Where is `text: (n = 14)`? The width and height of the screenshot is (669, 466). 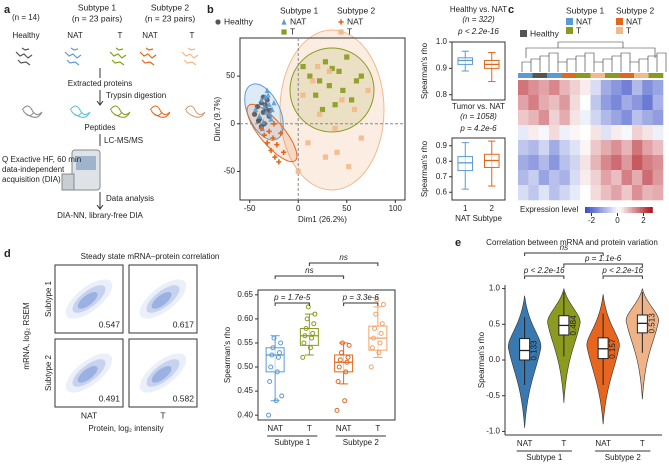 text: (n = 14) is located at coordinates (26, 17).